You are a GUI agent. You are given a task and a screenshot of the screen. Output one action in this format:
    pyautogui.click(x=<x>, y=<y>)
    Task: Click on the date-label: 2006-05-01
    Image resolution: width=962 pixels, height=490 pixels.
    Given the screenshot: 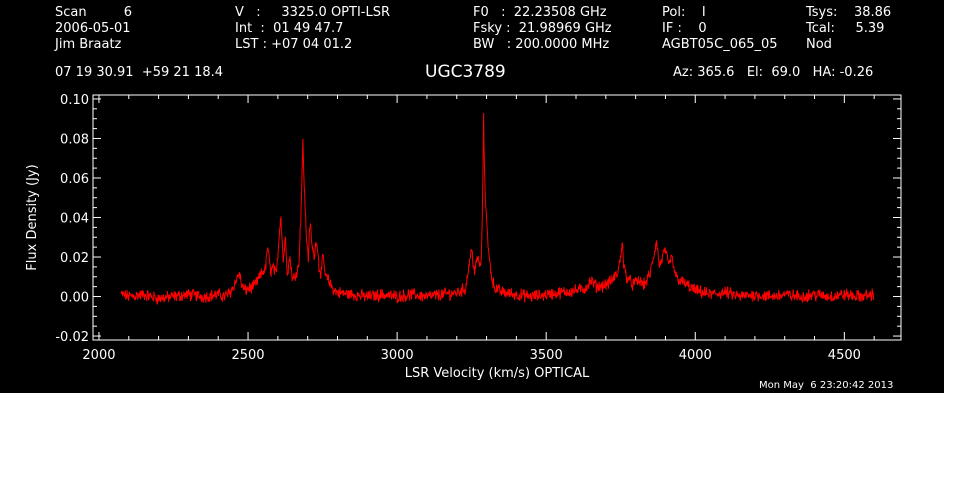 What is the action you would take?
    pyautogui.click(x=93, y=28)
    